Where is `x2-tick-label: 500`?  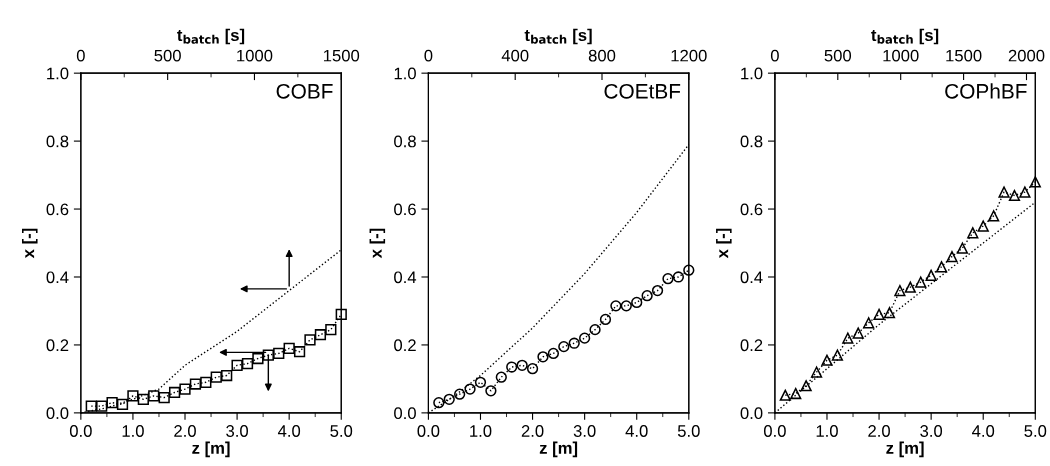 x2-tick-label: 500 is located at coordinates (838, 55).